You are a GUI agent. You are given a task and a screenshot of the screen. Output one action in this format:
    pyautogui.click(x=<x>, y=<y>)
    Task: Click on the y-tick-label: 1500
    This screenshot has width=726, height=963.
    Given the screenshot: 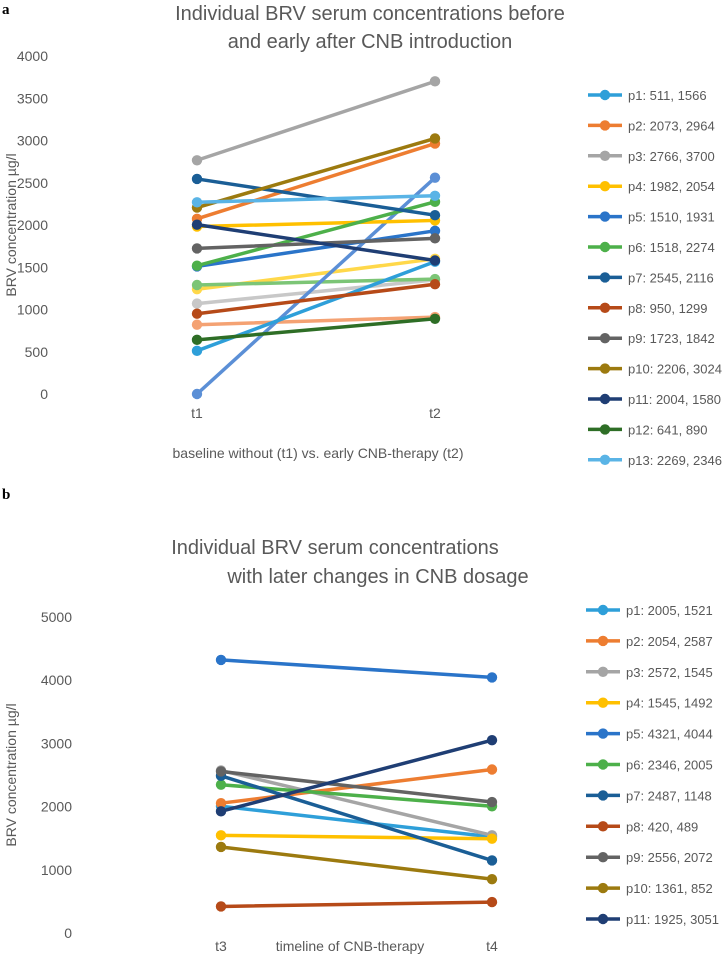 What is the action you would take?
    pyautogui.click(x=32, y=267)
    